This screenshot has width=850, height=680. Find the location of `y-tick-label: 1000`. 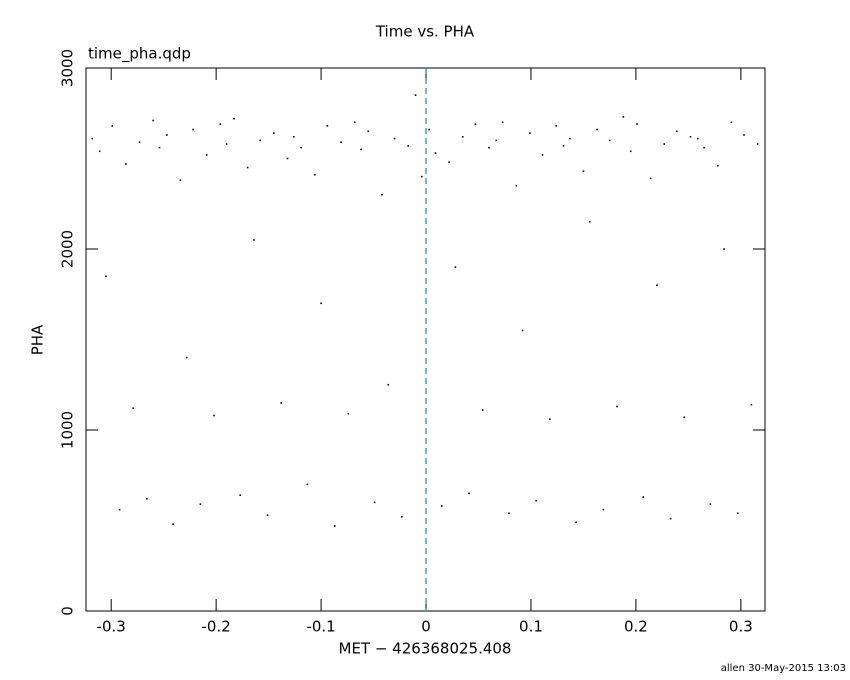

y-tick-label: 1000 is located at coordinates (68, 430).